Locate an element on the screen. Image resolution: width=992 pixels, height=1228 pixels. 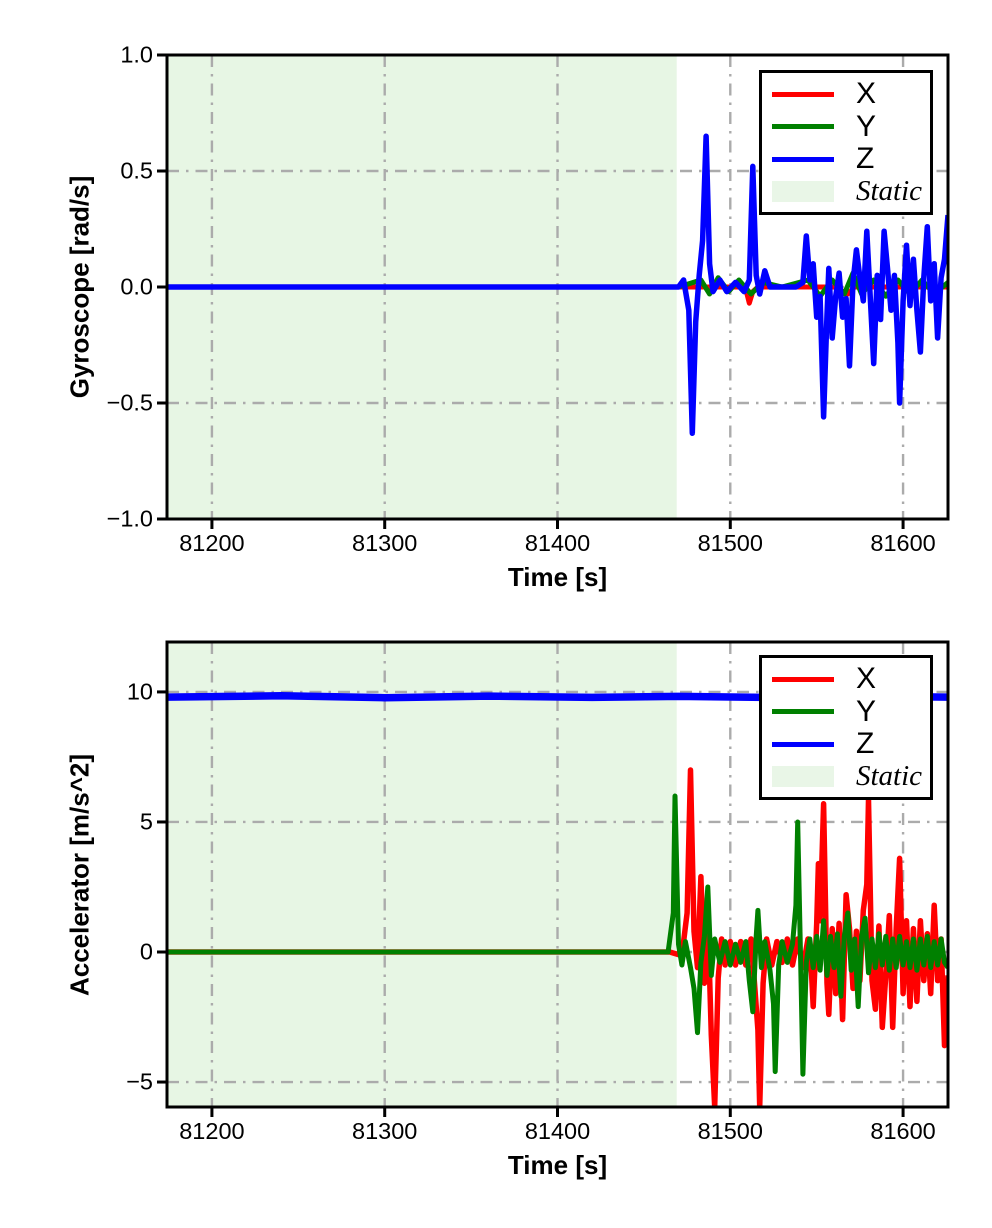
y-tick-label: 10 is located at coordinates (139, 691).